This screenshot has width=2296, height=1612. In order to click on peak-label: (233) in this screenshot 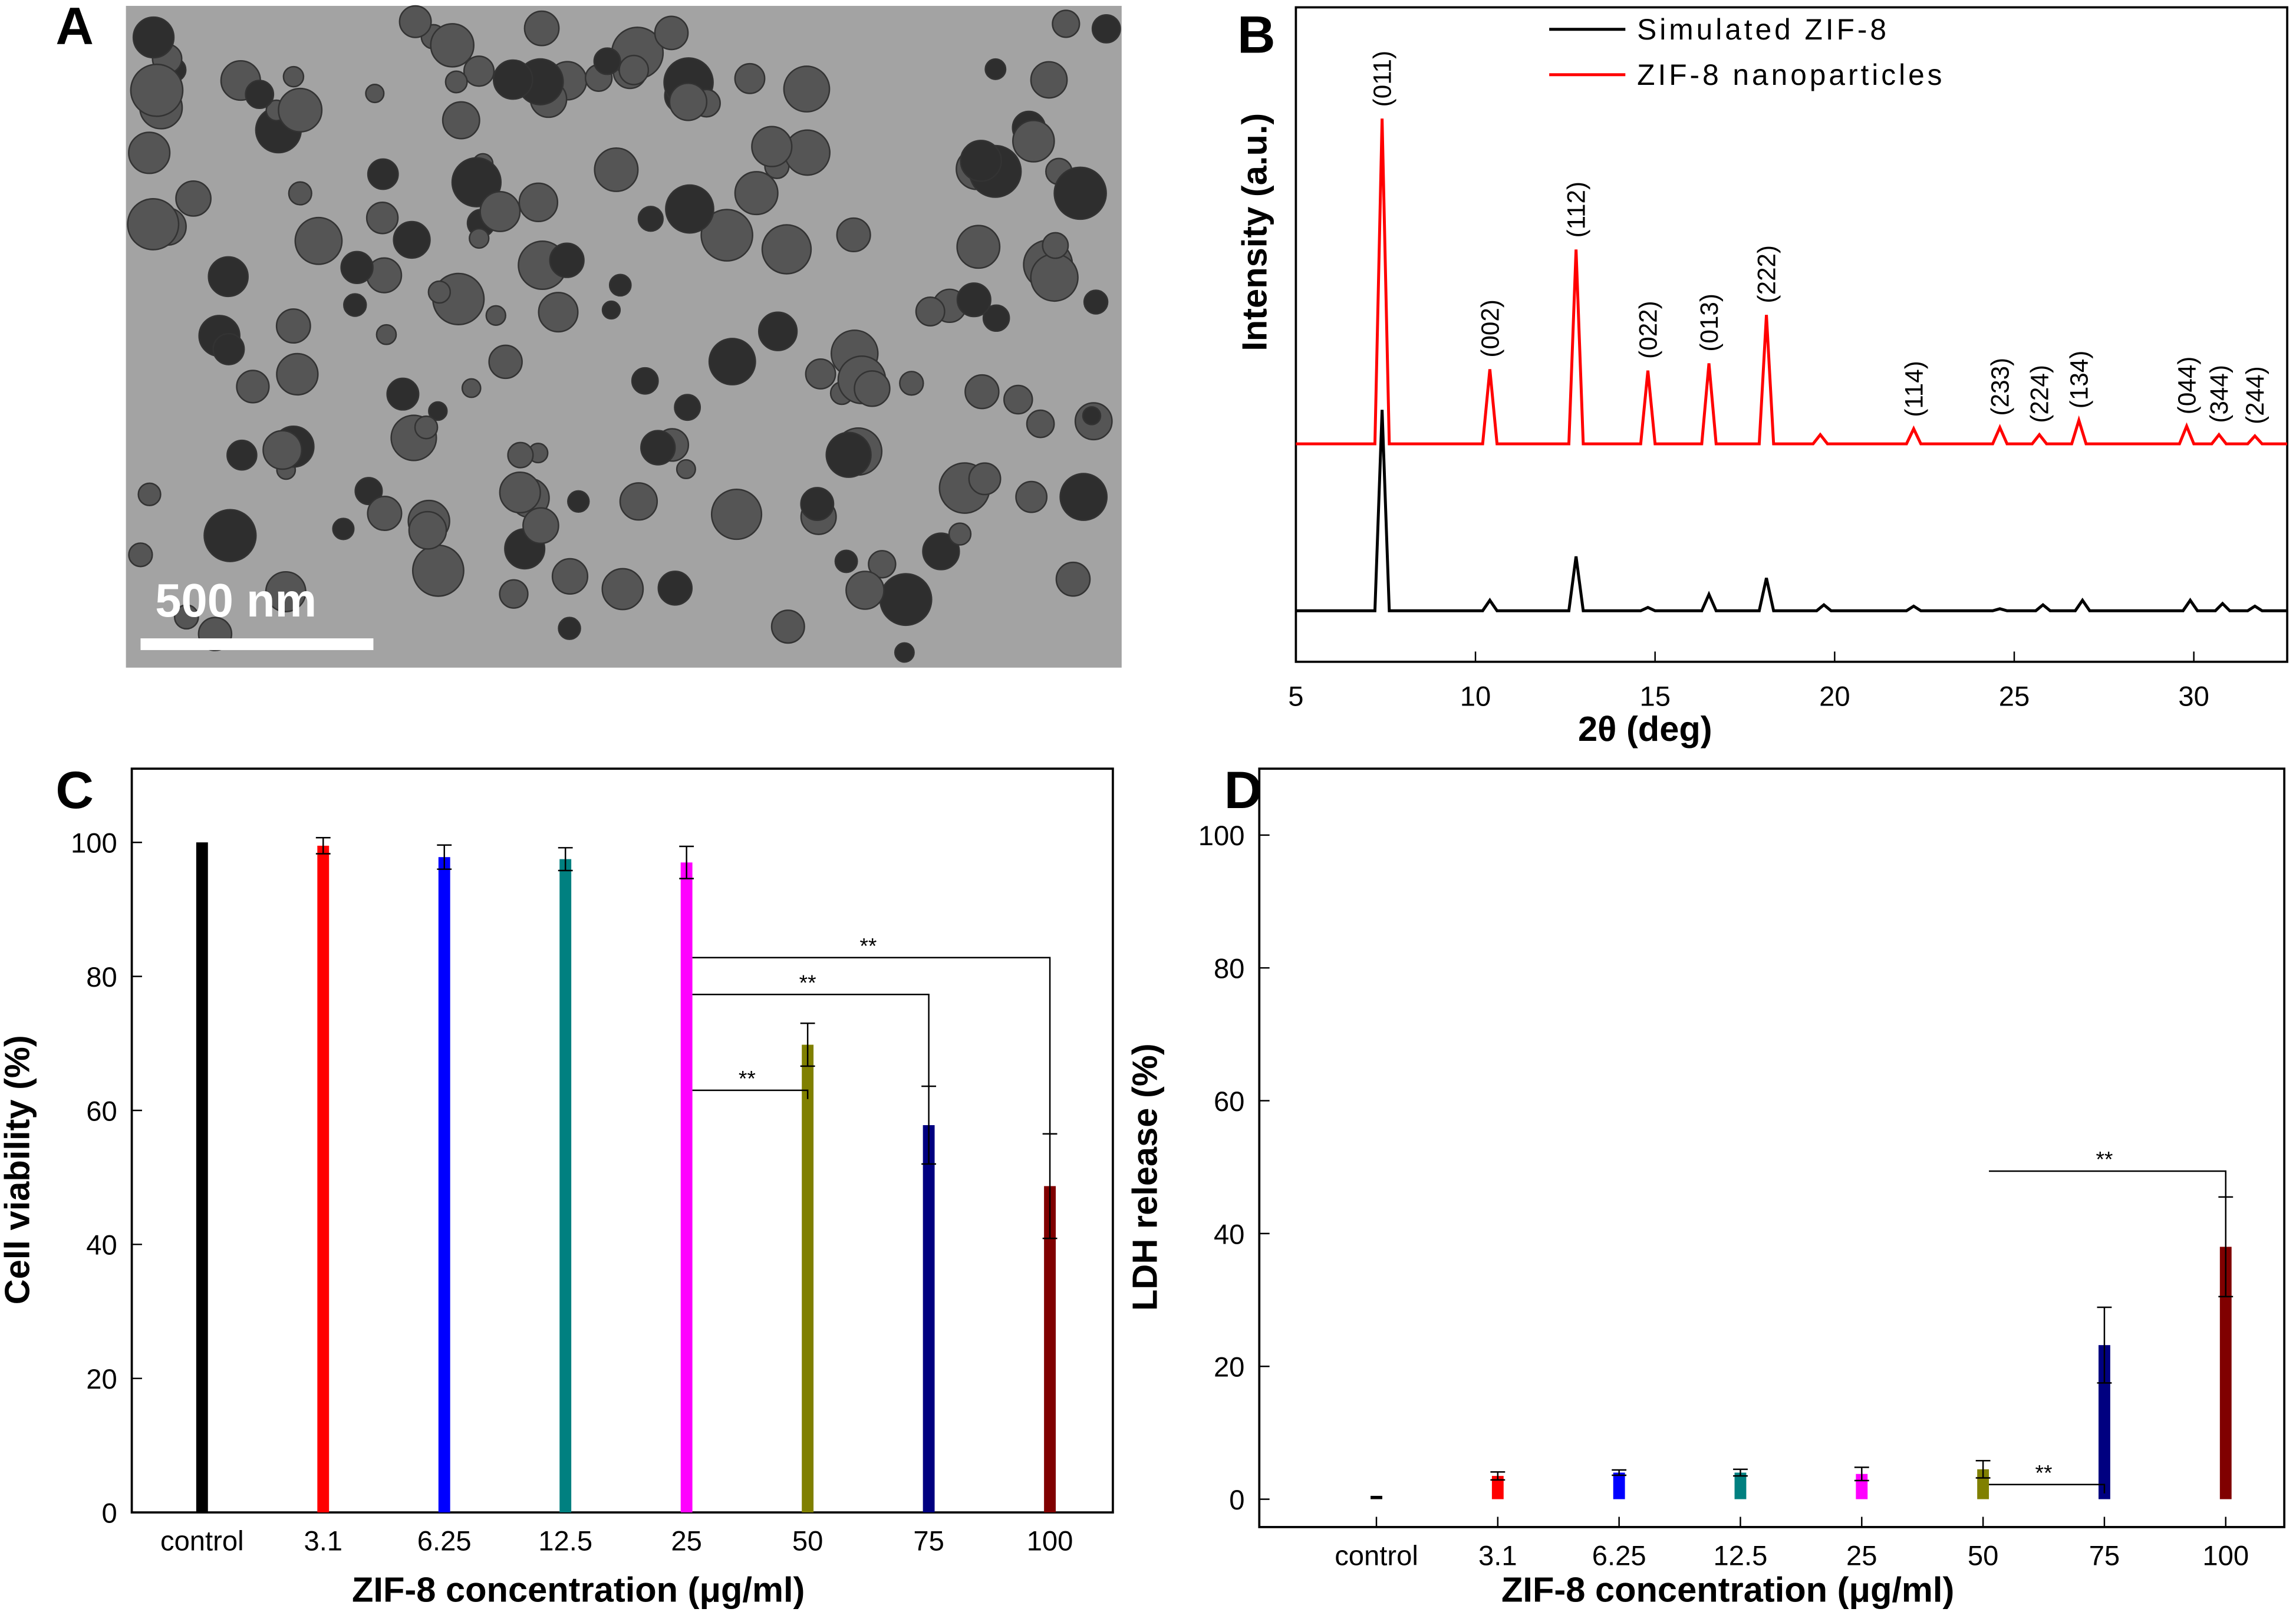, I will do `click(2000, 387)`.